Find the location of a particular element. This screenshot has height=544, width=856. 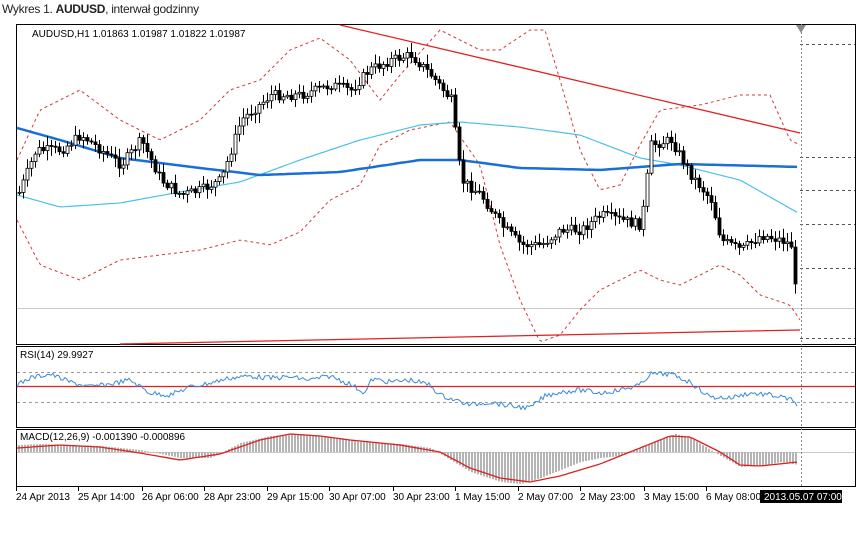

chart-caption: Wykres 1. AUDUSD, interwał godzinny is located at coordinates (100, 9).